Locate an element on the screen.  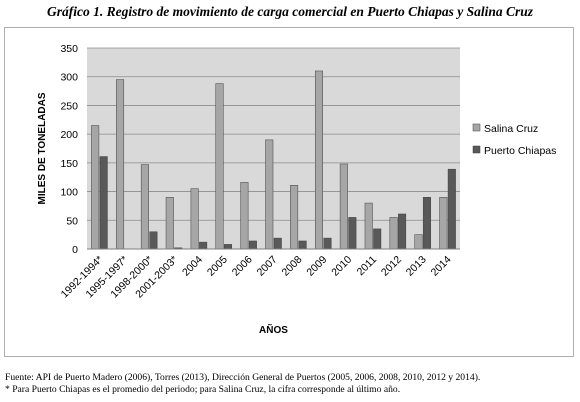
x-tick-label: 2012 is located at coordinates (391, 266).